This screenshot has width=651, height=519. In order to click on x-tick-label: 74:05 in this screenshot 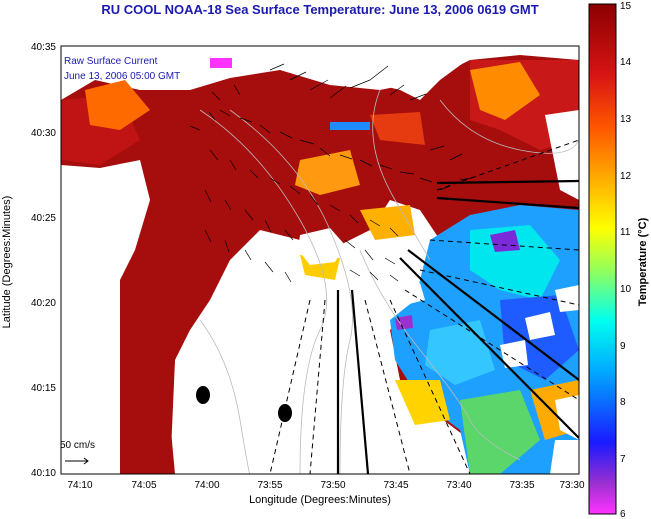, I will do `click(143, 485)`.